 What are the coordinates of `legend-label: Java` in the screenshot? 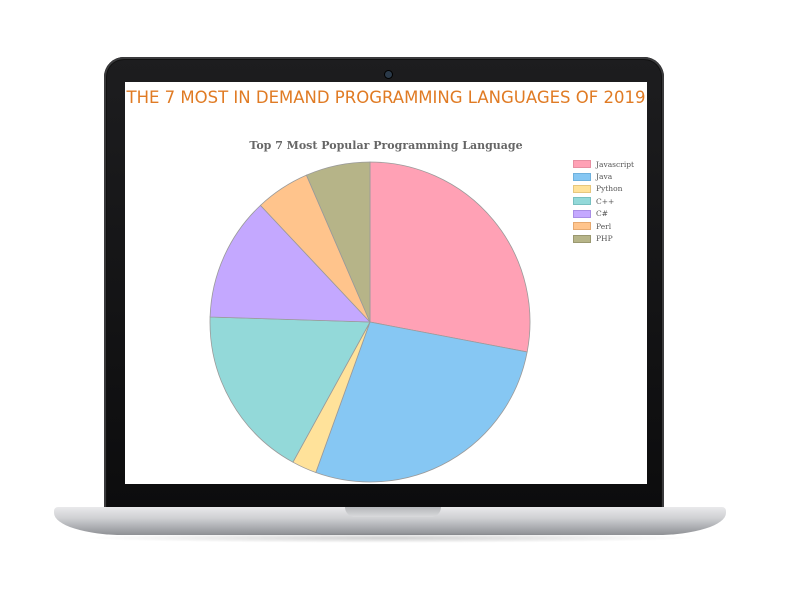 It's located at (604, 177).